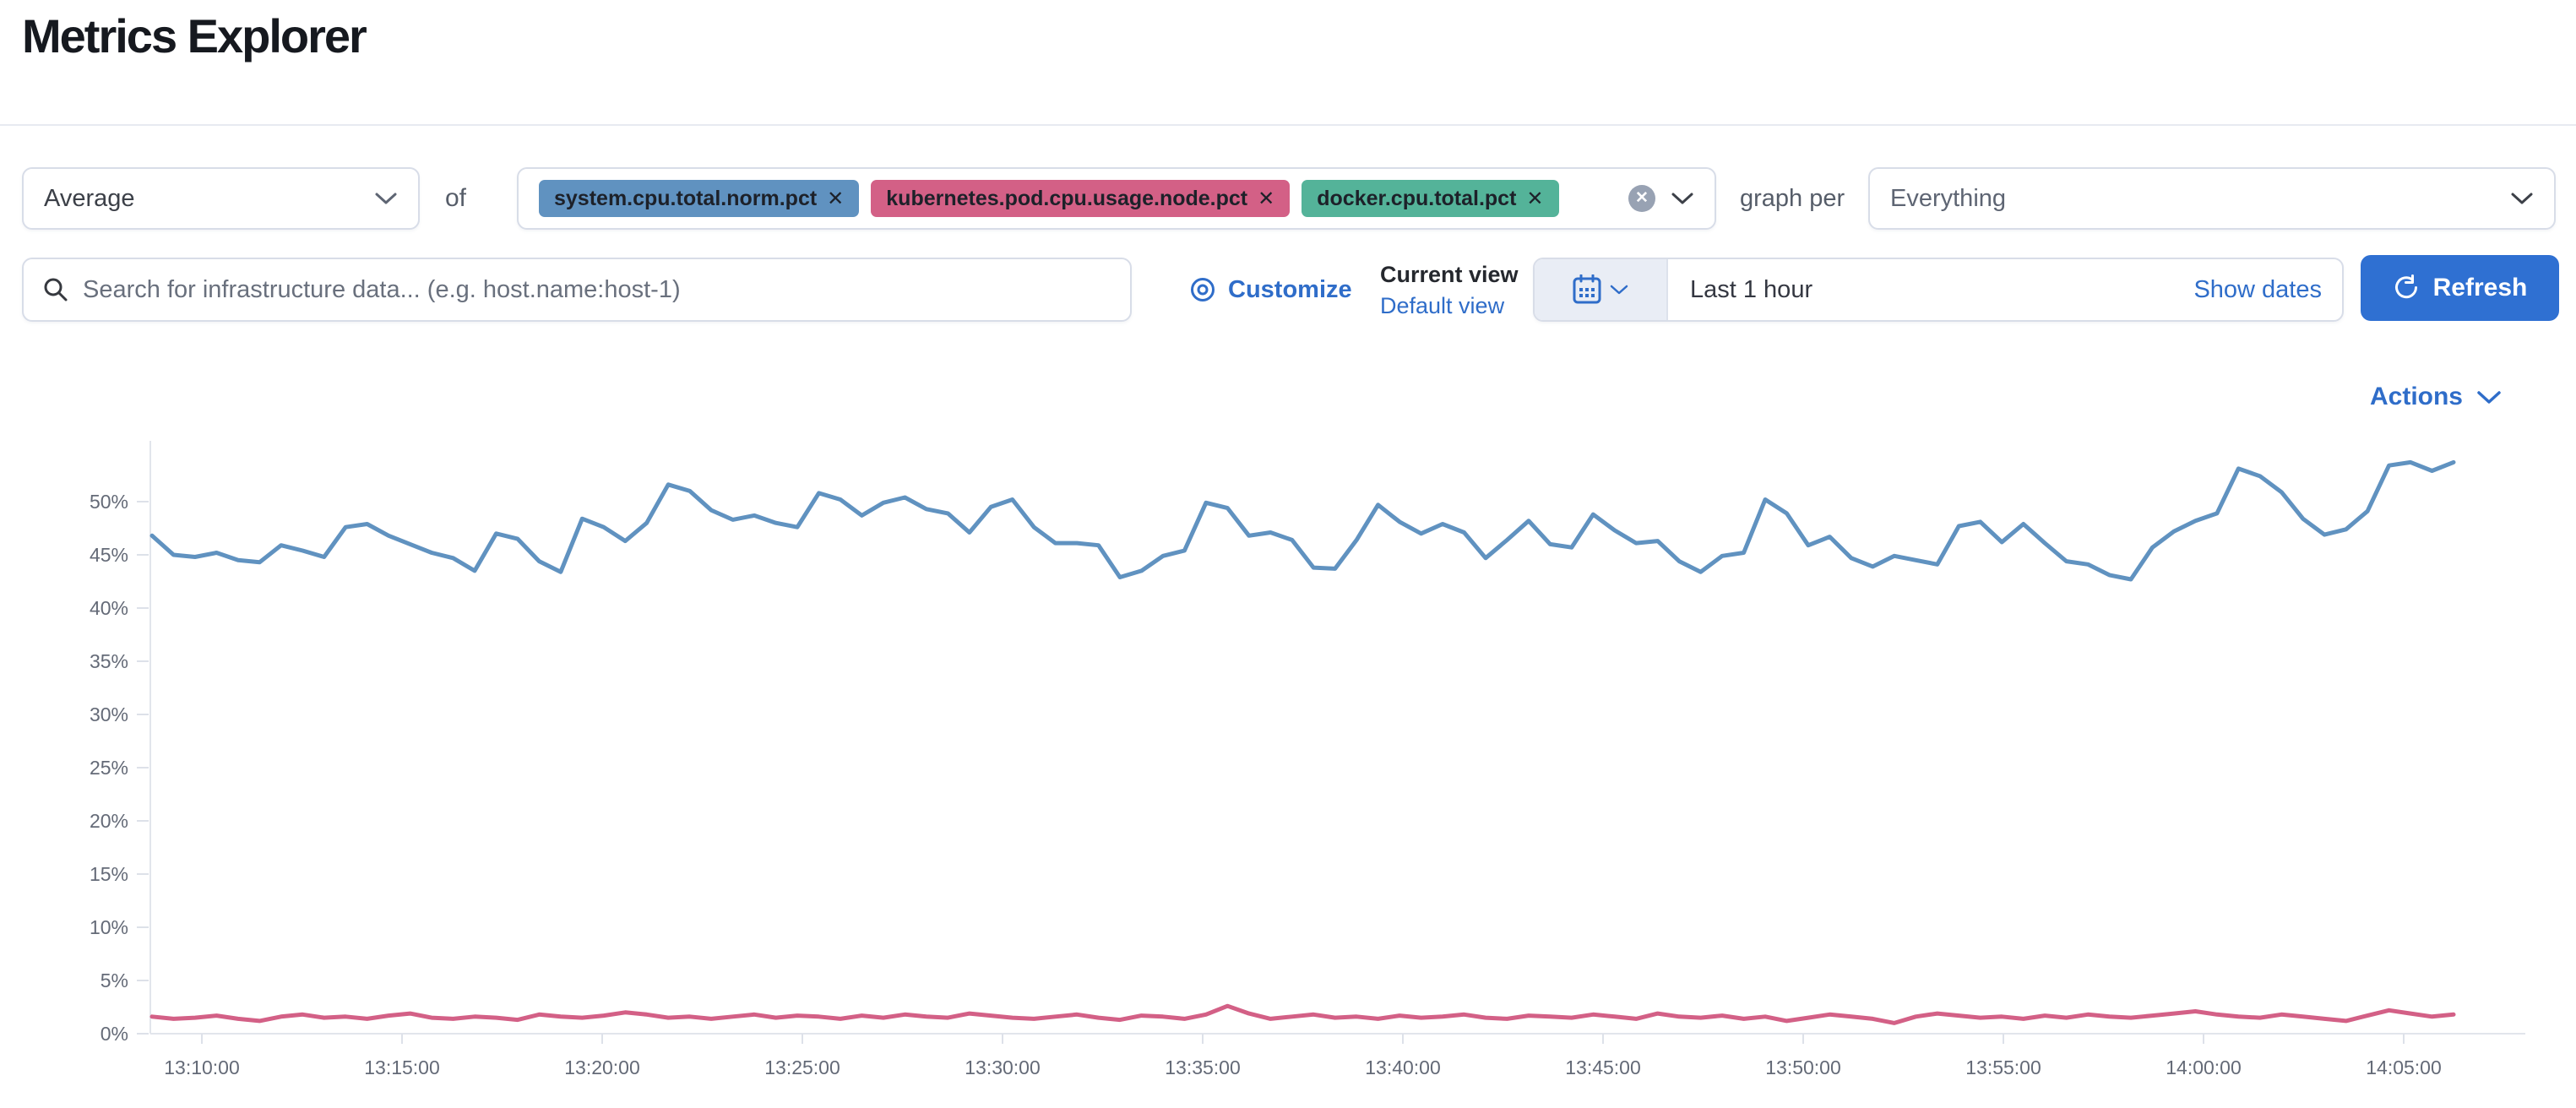 This screenshot has width=2576, height=1108. Describe the element at coordinates (1751, 289) in the screenshot. I see `time-range-value: Last 1 hour` at that location.